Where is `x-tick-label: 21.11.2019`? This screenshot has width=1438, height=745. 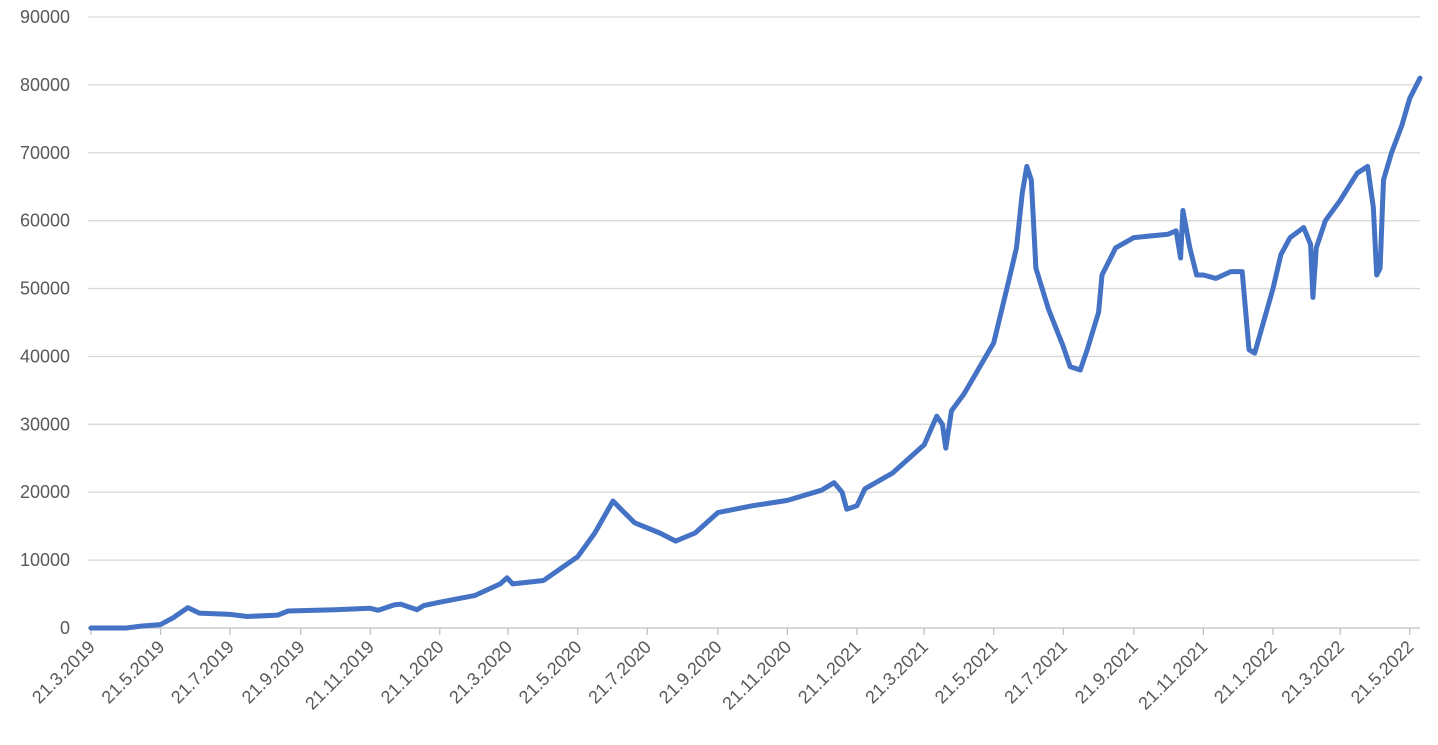
x-tick-label: 21.11.2019 is located at coordinates (339, 675).